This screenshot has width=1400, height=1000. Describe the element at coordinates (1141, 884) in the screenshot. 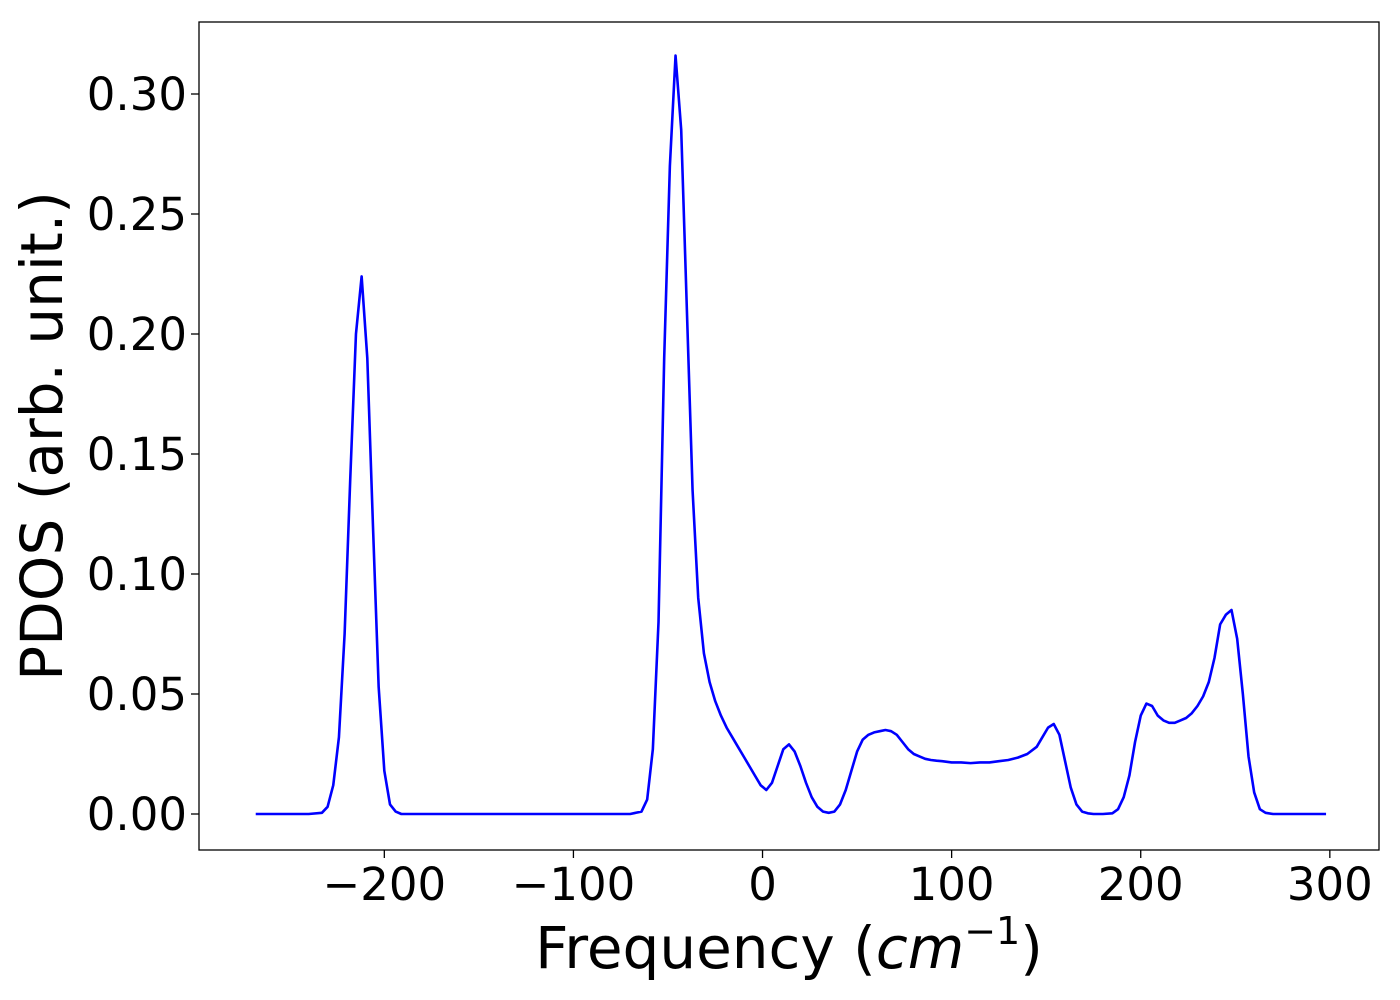

I see `x-tick-label: 200` at that location.